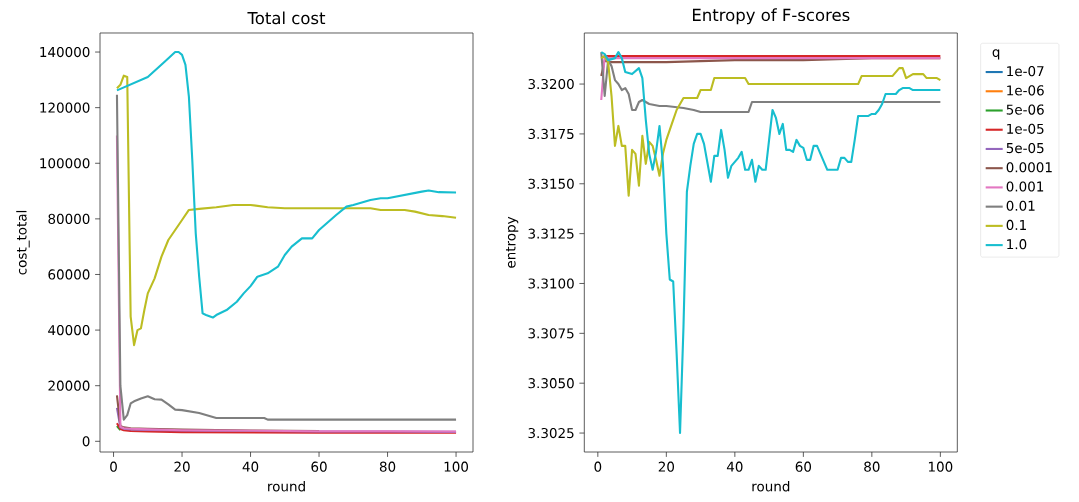  I want to click on y-tick-label: 3.3125, so click(551, 233).